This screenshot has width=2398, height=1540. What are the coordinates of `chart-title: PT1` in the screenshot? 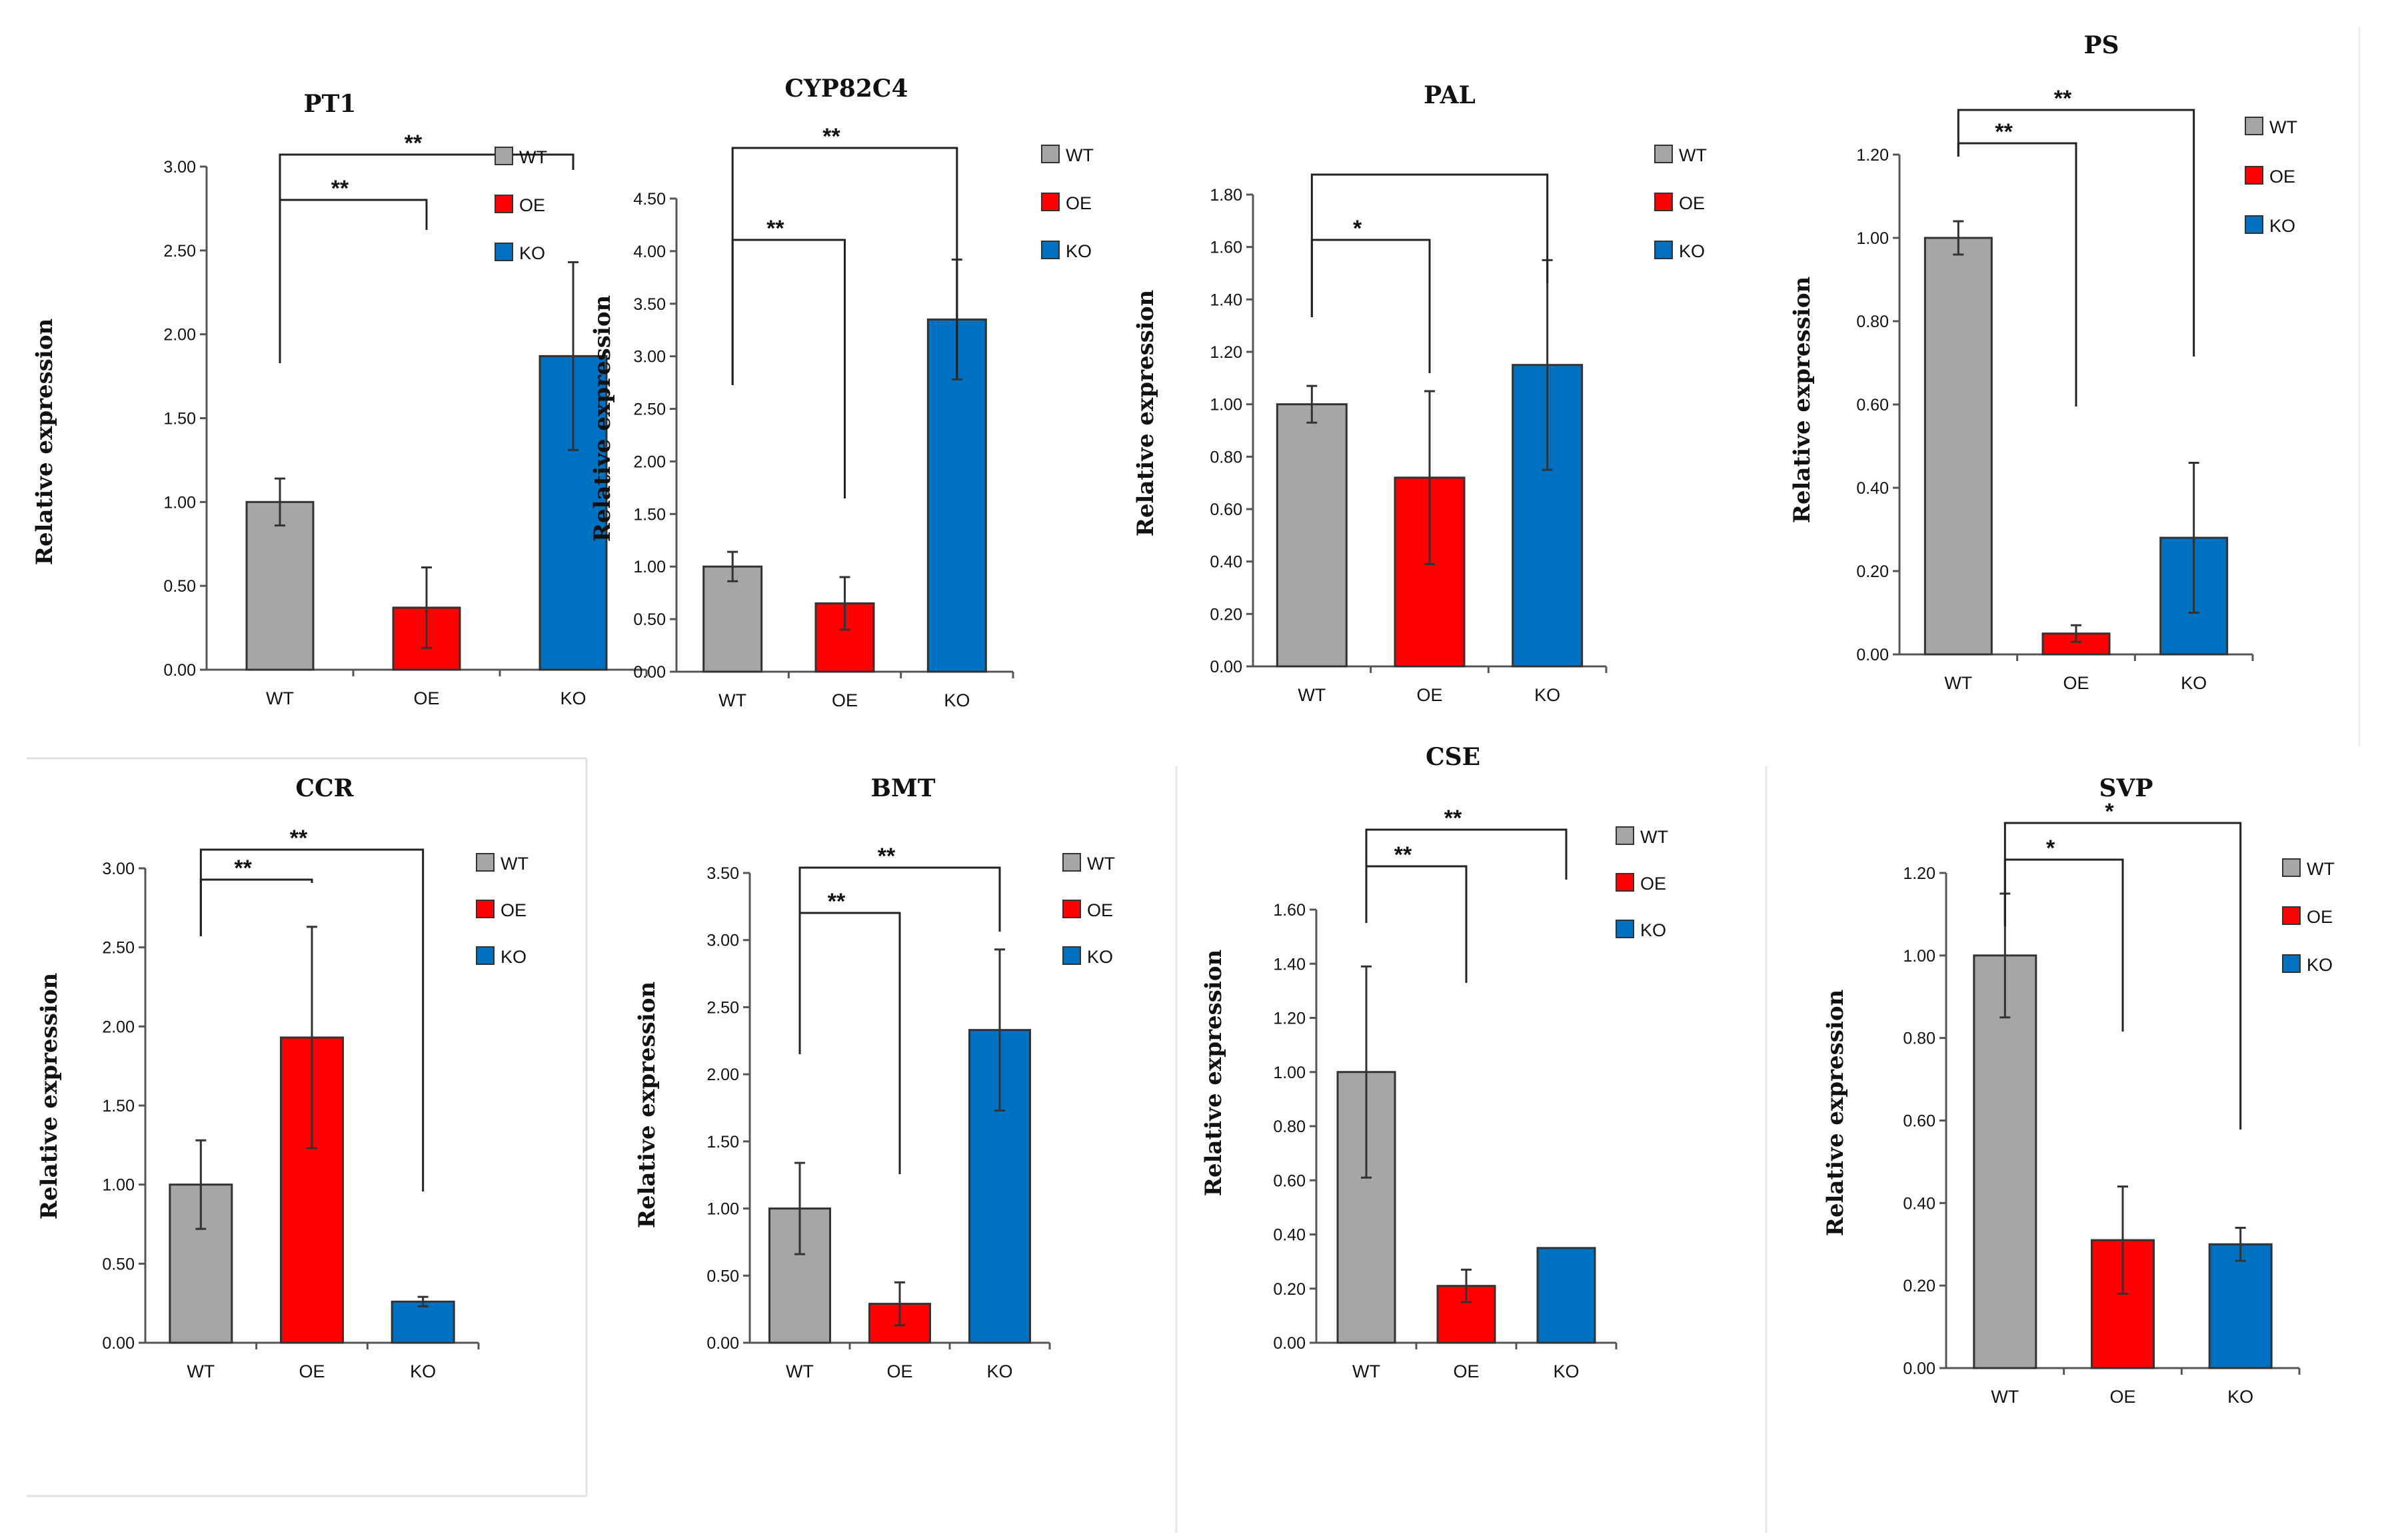 It's located at (330, 104).